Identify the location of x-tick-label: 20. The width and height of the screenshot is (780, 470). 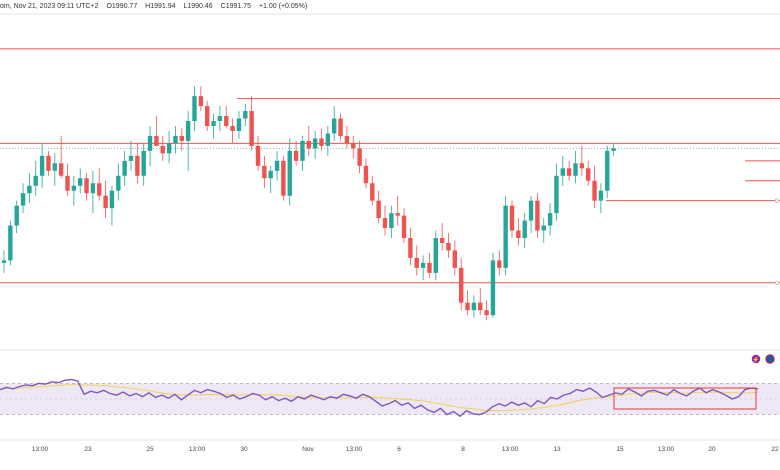
(712, 449).